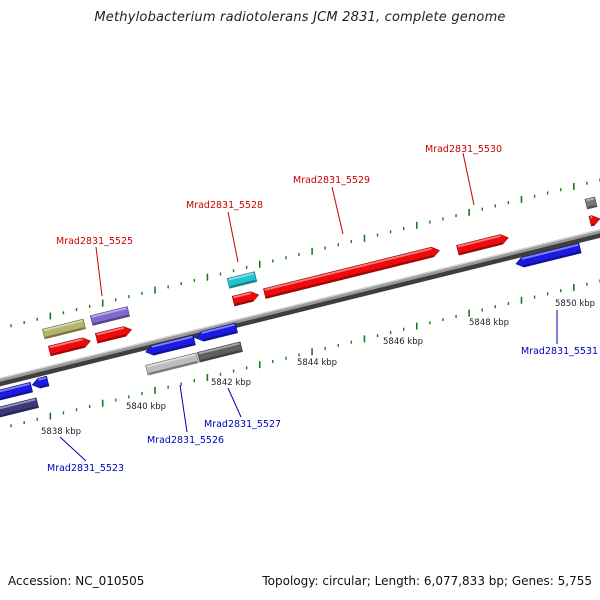 This screenshot has width=600, height=600. I want to click on scale-label: 5838 kbp, so click(61, 432).